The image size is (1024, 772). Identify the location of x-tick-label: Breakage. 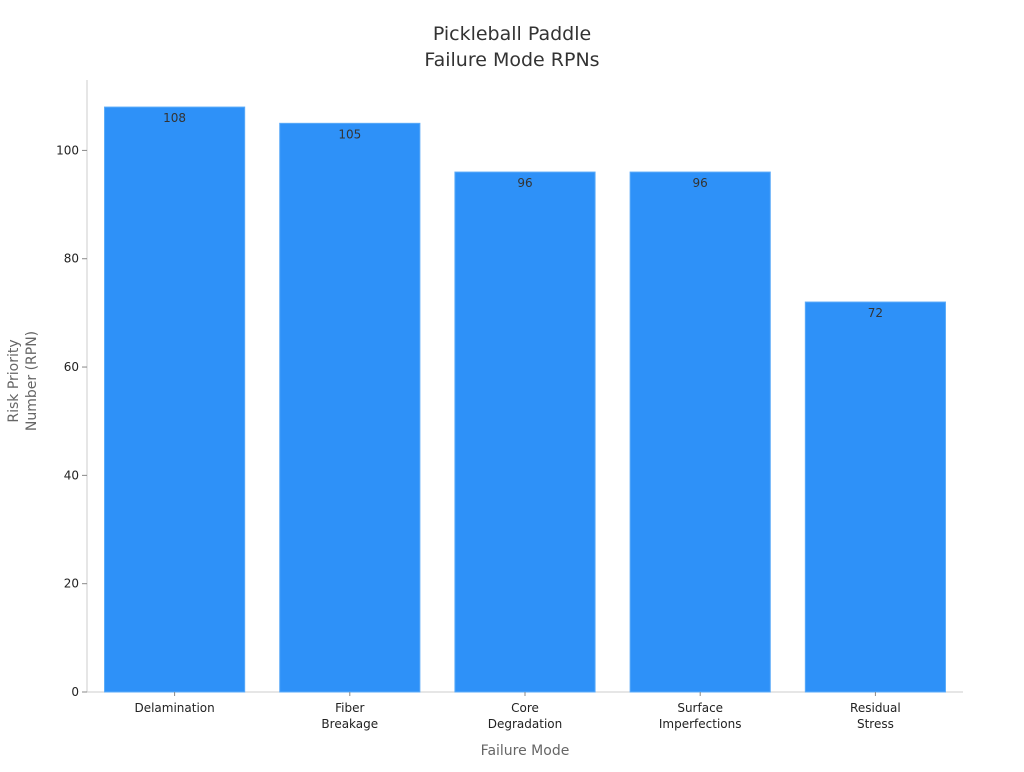
(349, 724).